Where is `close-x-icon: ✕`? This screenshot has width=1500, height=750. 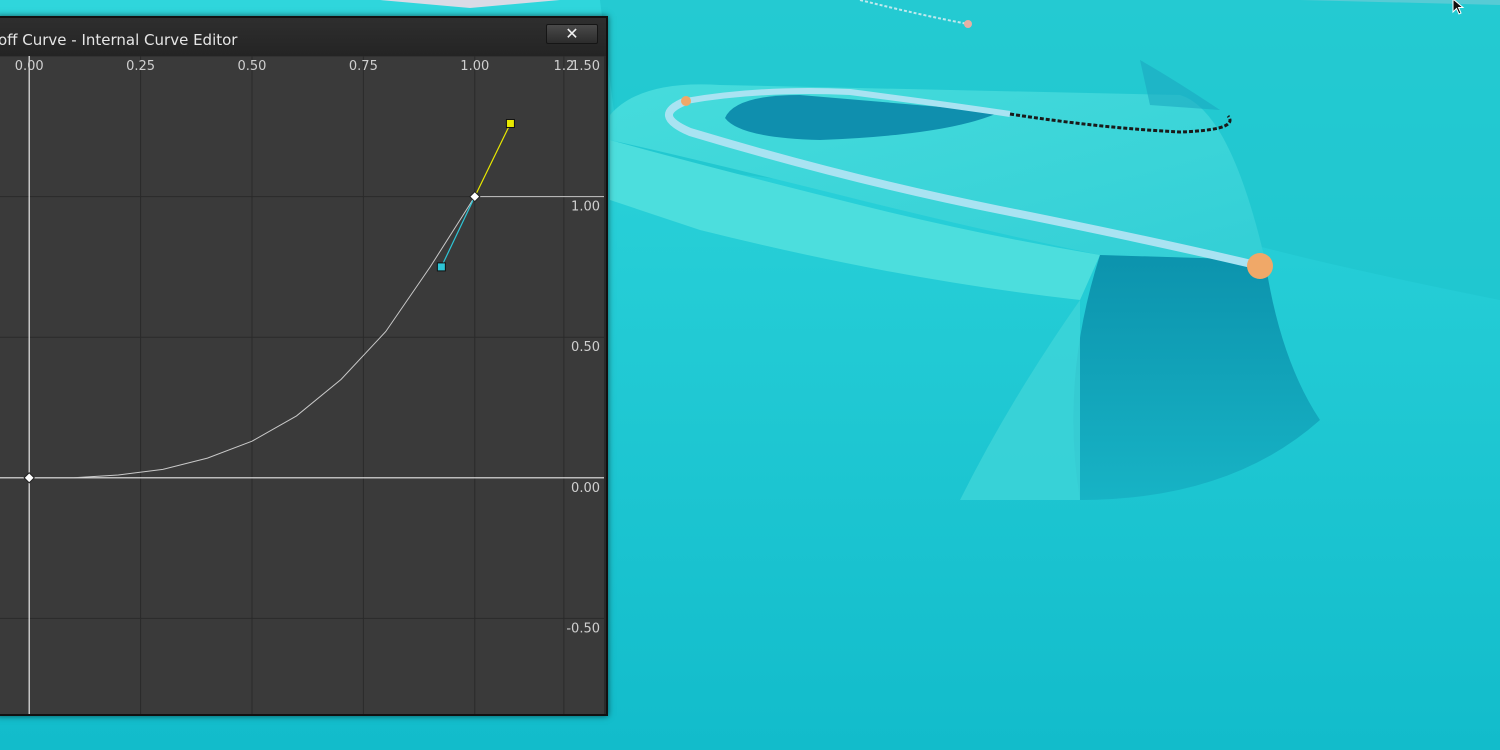 close-x-icon: ✕ is located at coordinates (572, 33).